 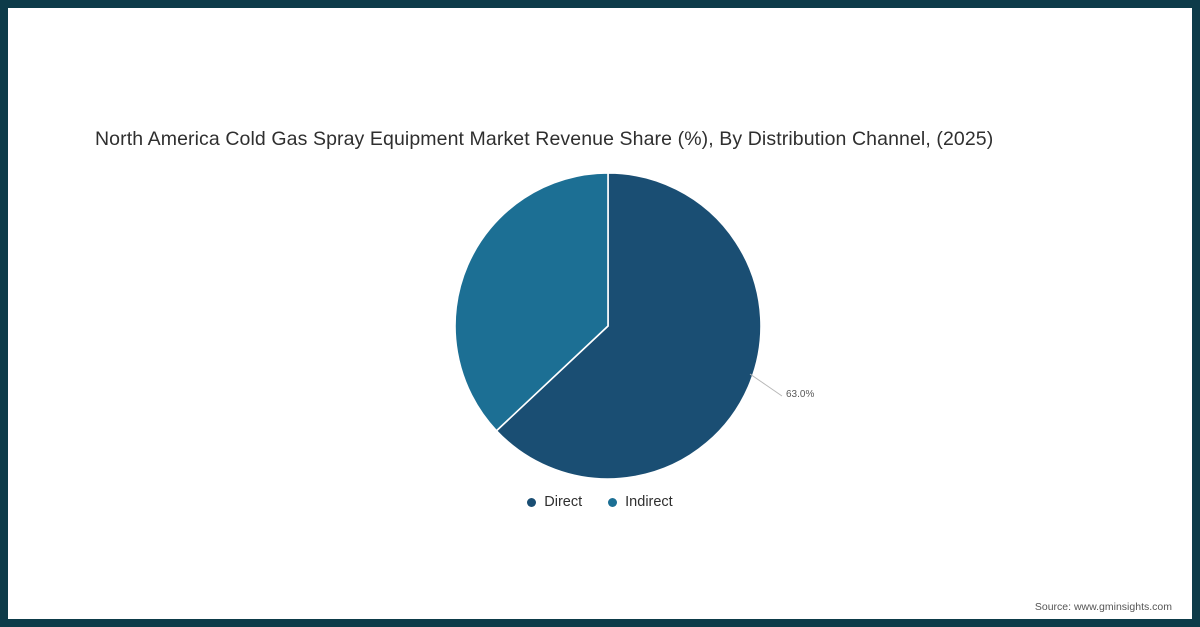 I want to click on pie-chart-svg, so click(x=618, y=326).